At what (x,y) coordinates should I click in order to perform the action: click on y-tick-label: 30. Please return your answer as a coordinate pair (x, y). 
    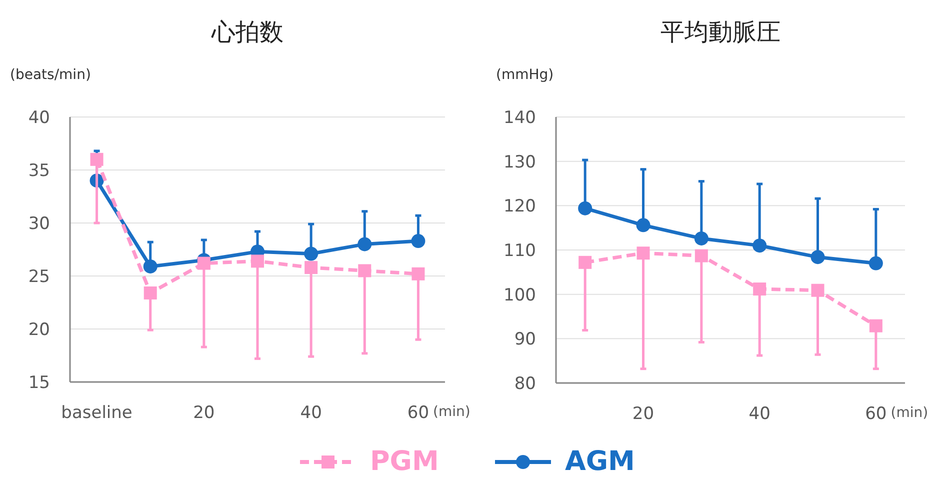
    Looking at the image, I should click on (39, 224).